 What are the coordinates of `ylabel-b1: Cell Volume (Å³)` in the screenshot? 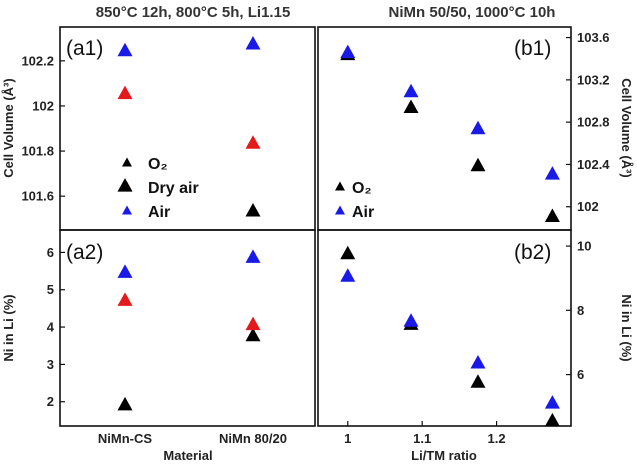 It's located at (626, 127).